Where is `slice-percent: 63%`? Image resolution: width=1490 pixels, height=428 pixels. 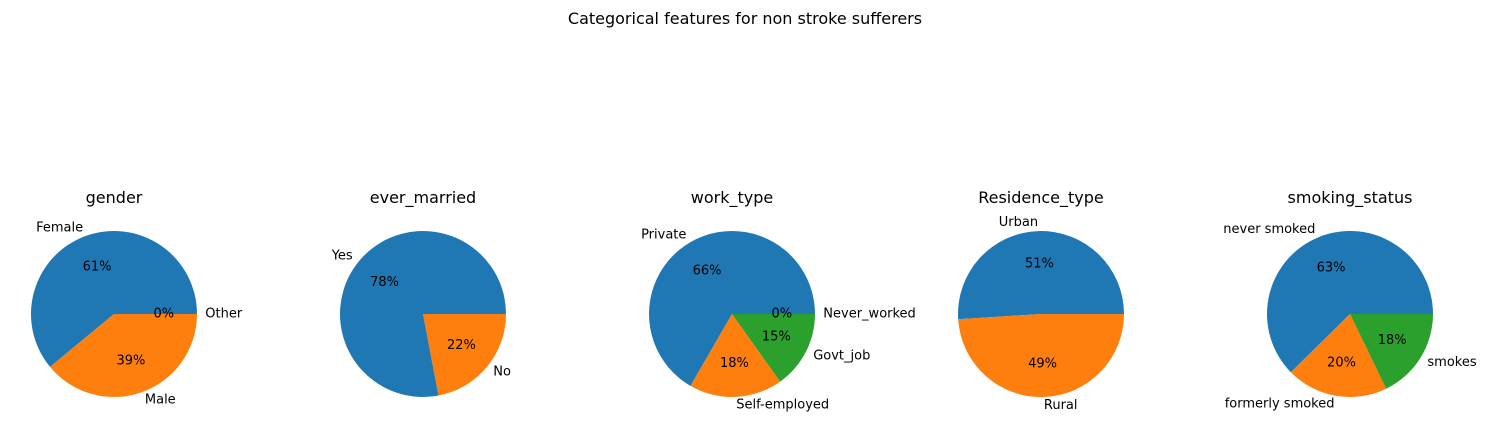
slice-percent: 63% is located at coordinates (1331, 267).